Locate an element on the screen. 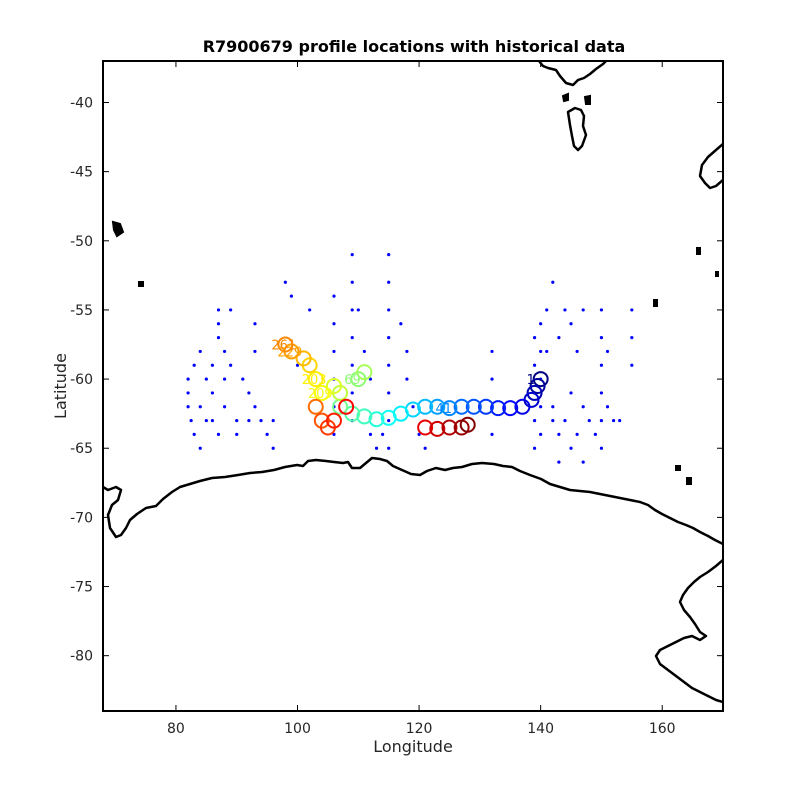  y-tick-label: -50 is located at coordinates (81, 242).